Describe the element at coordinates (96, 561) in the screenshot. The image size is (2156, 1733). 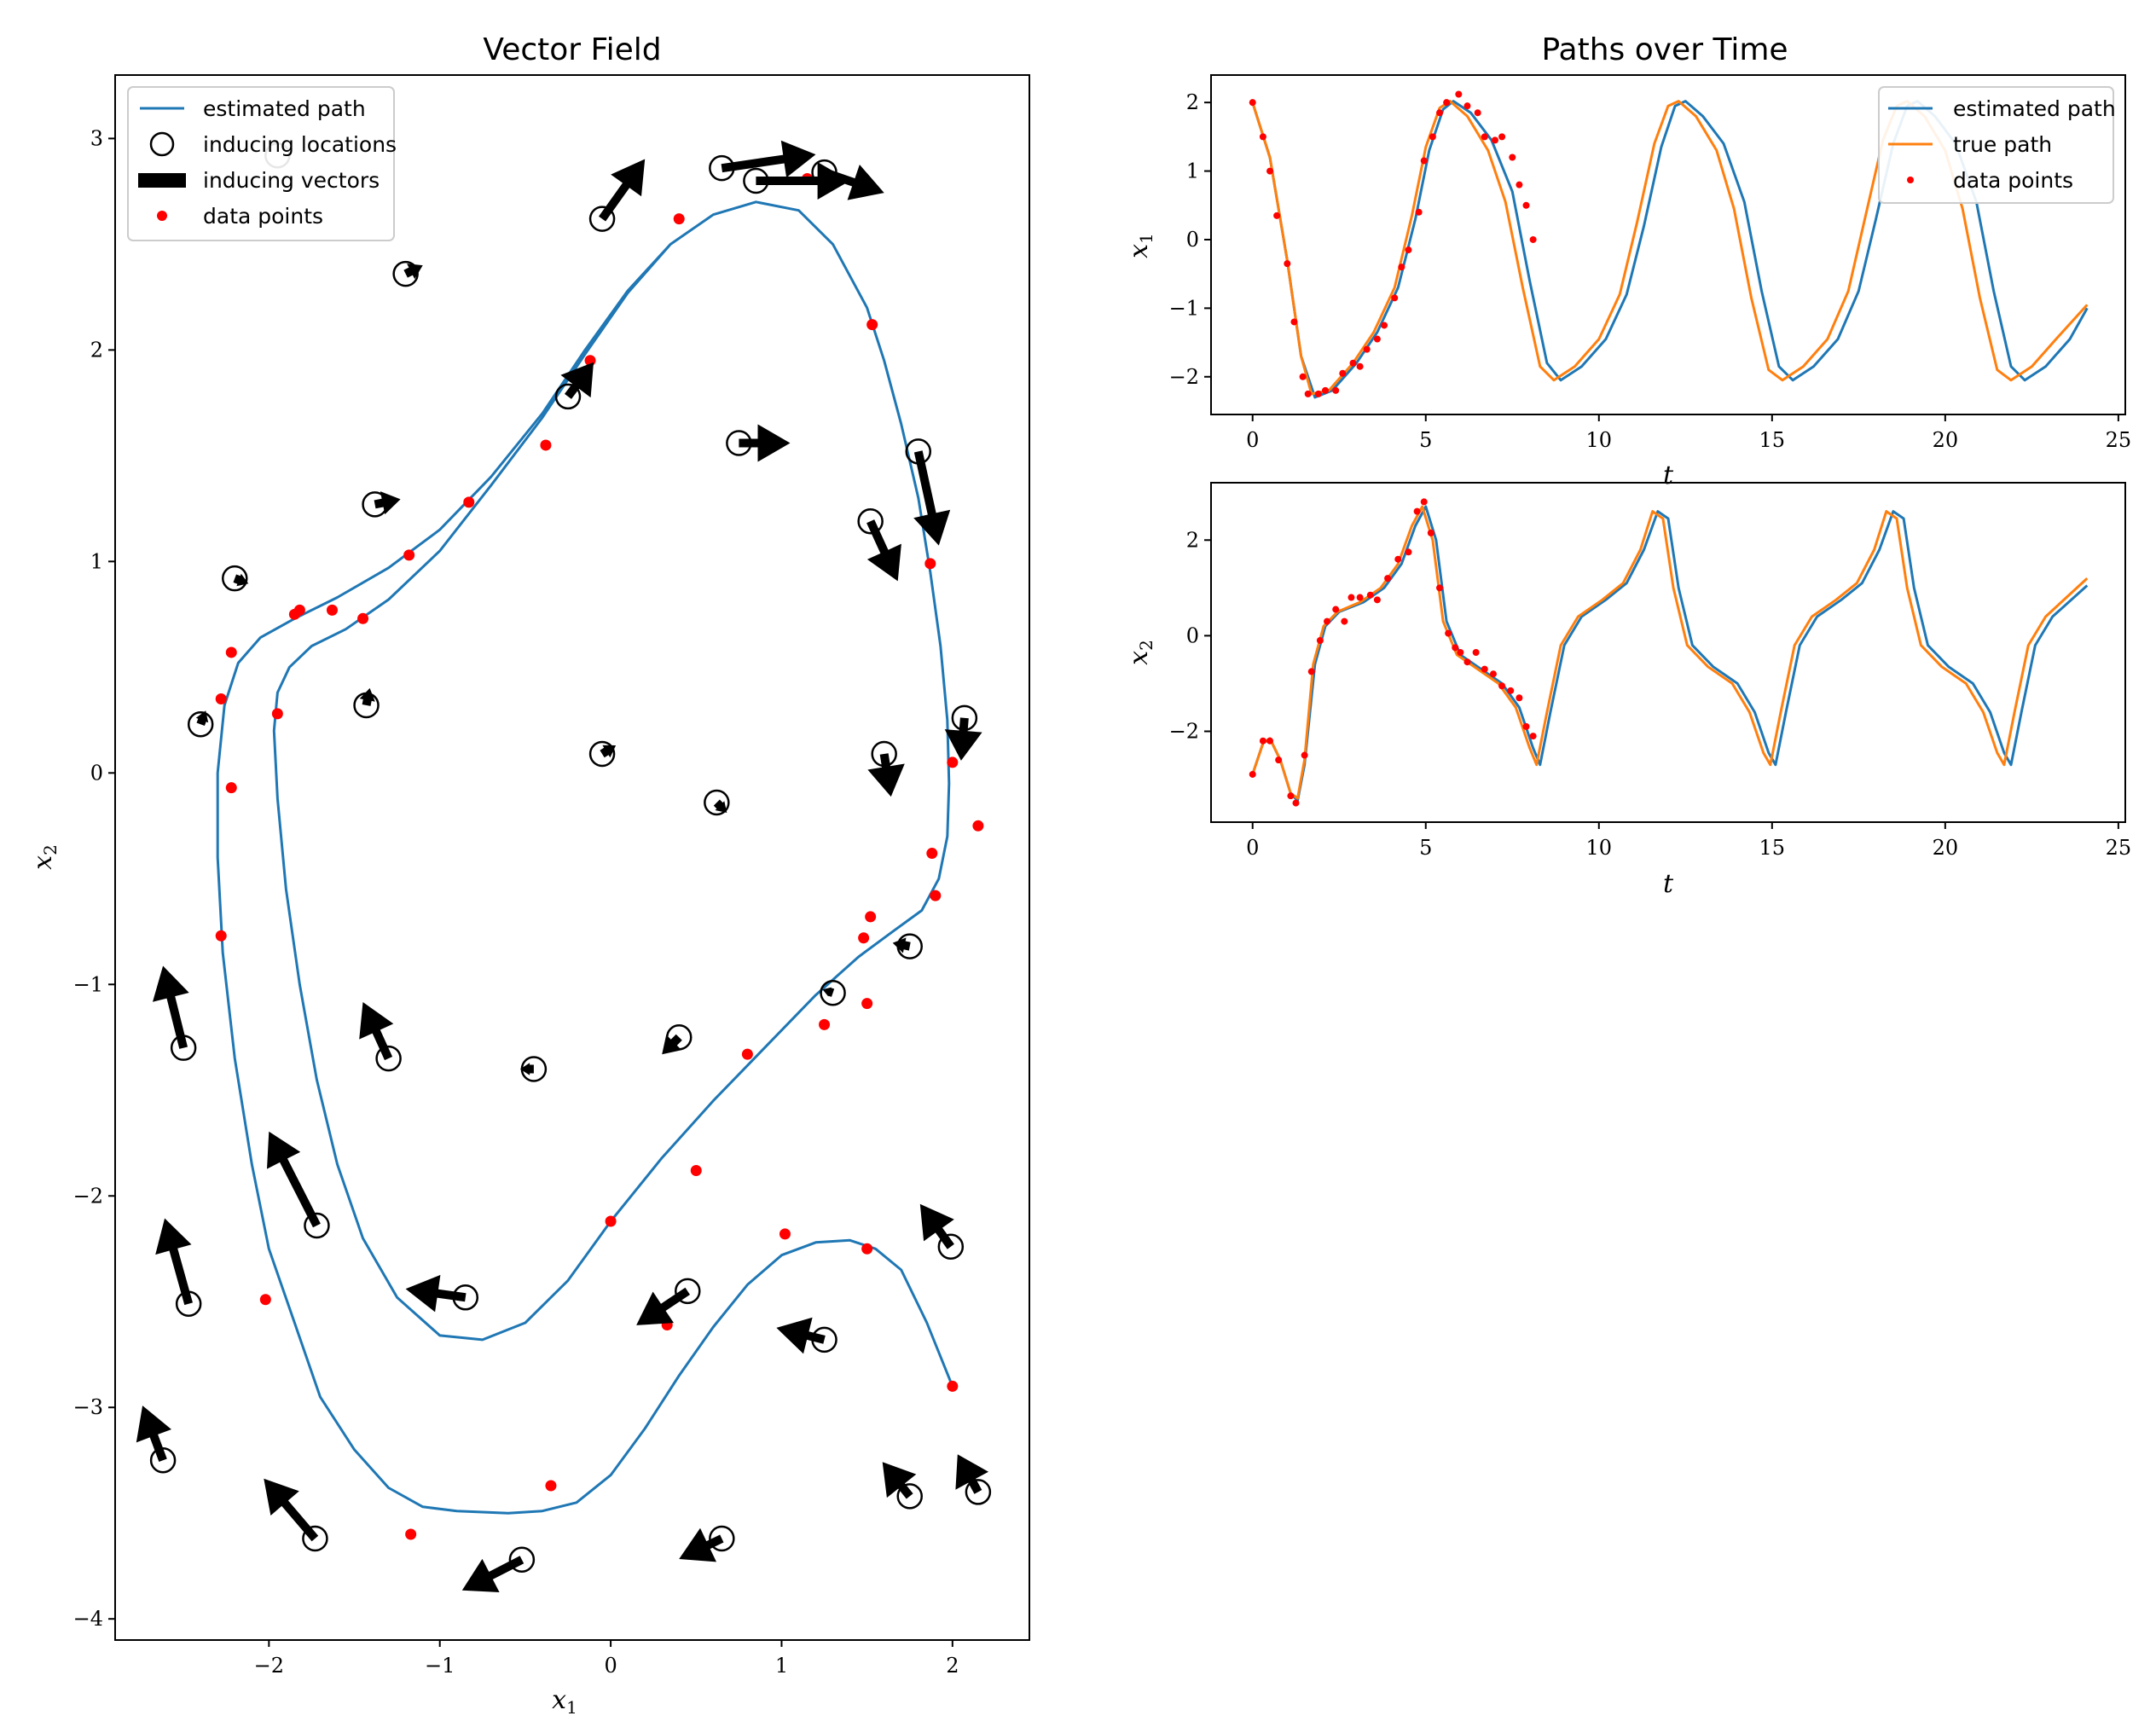
I see `vf-ytick-label: 1` at that location.